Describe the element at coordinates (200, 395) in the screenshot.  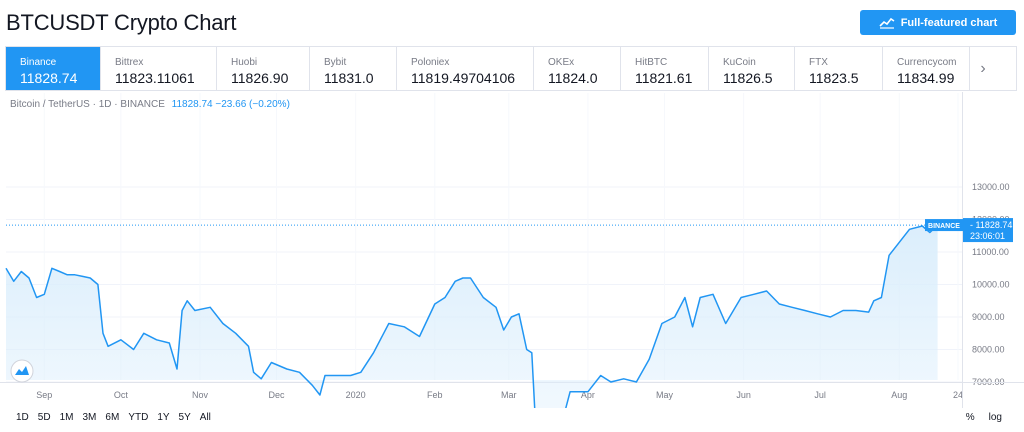
I see `x-tick-label: Nov` at that location.